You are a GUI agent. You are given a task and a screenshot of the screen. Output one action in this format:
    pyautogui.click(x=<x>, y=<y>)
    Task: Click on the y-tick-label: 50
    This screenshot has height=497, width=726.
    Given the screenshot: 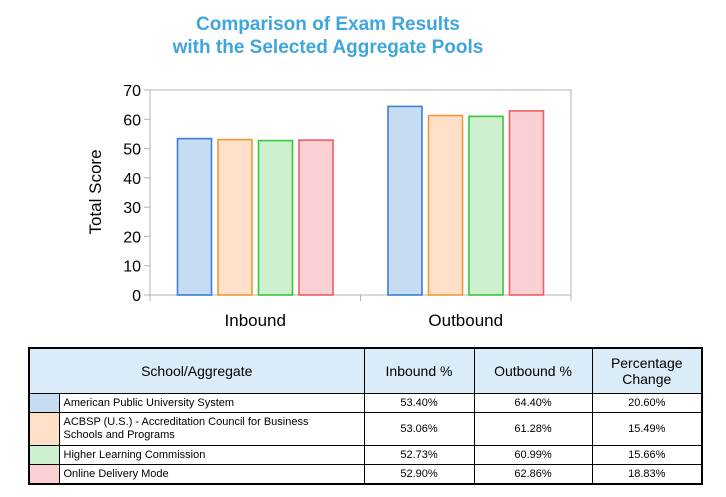 What is the action you would take?
    pyautogui.click(x=132, y=150)
    